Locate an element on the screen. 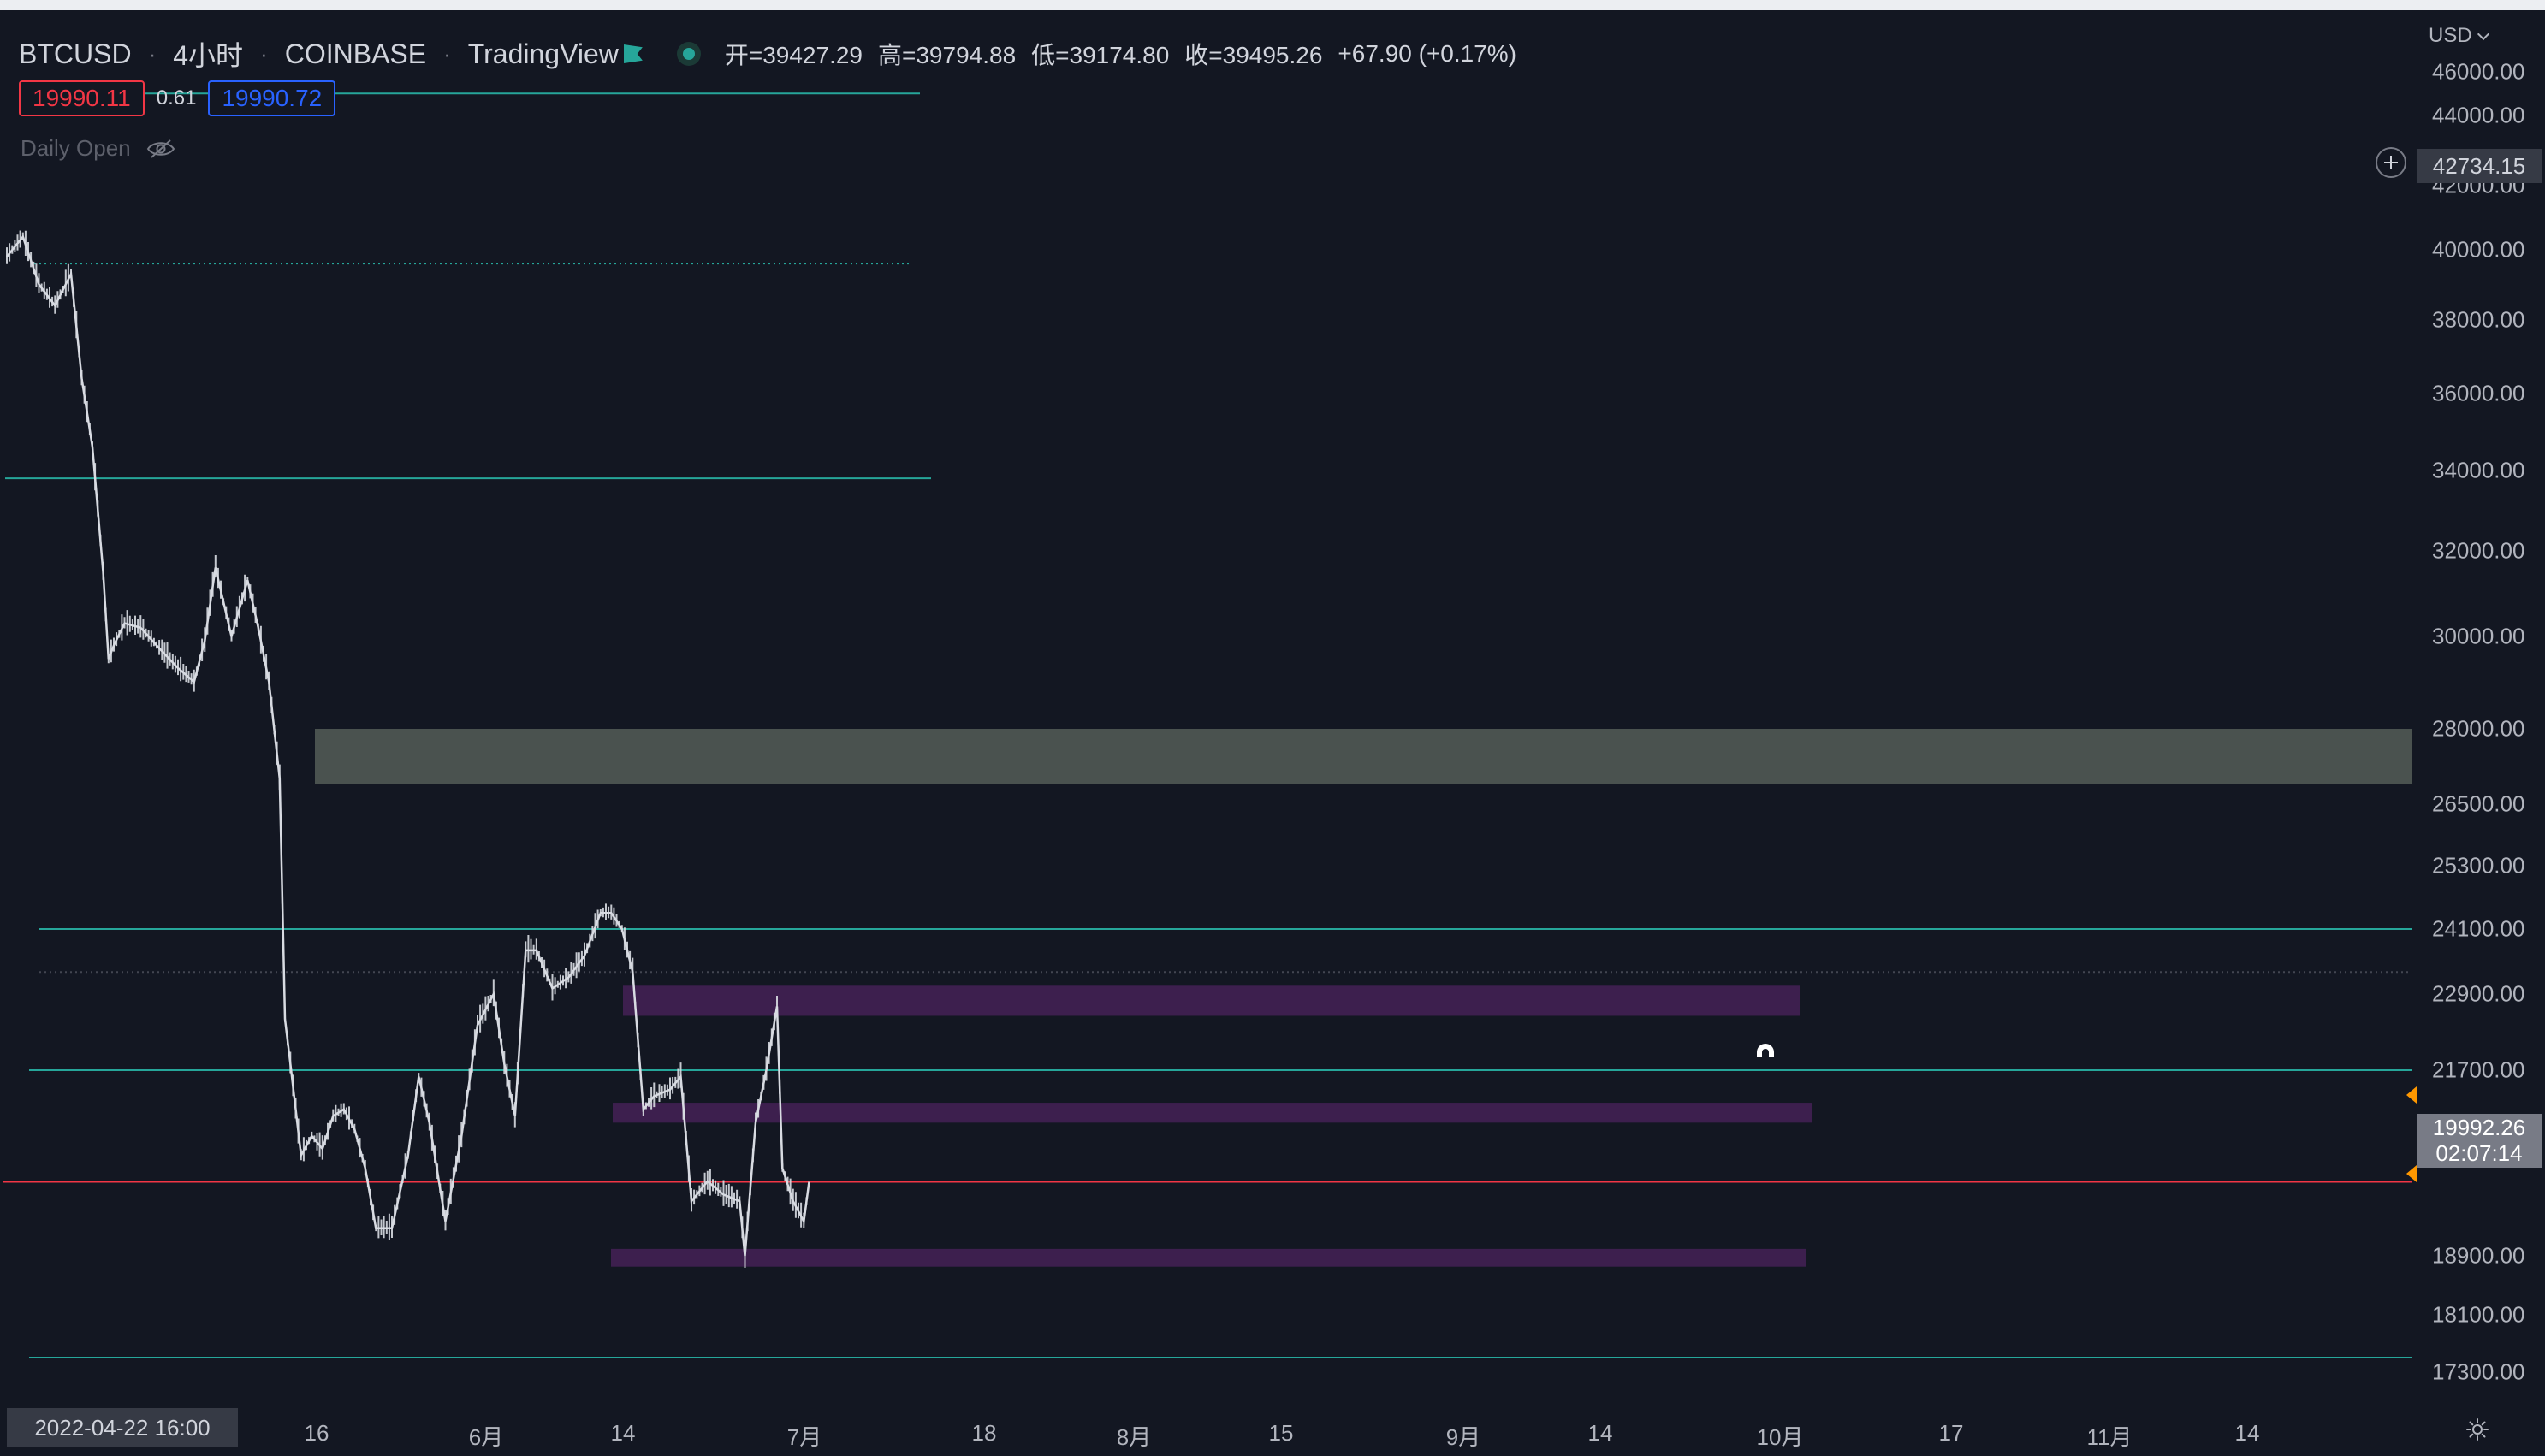 The width and height of the screenshot is (2545, 1456). price-tick: 32000.00 is located at coordinates (2478, 550).